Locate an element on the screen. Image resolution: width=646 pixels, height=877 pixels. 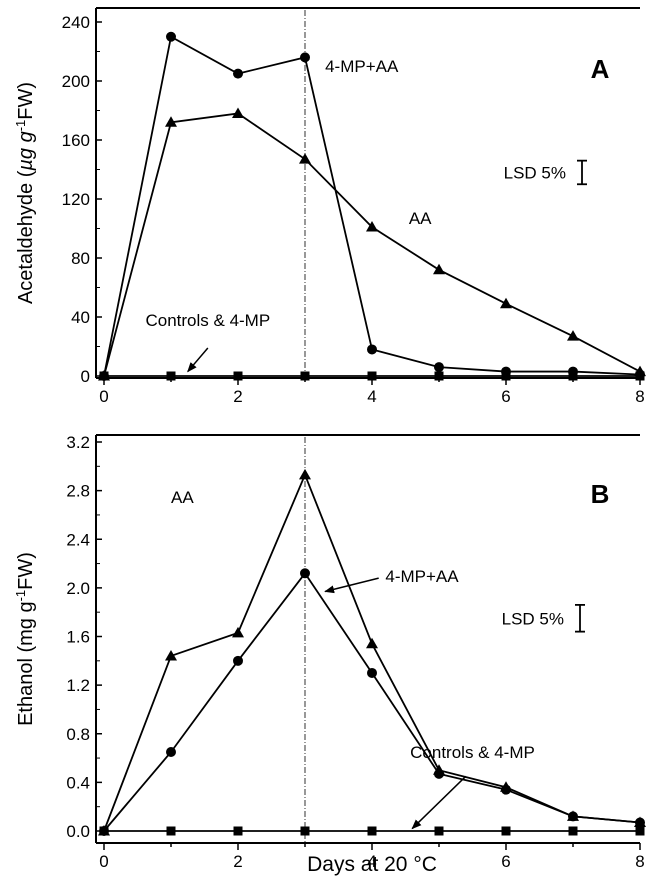
x-tick-label: 4 is located at coordinates (371, 396).